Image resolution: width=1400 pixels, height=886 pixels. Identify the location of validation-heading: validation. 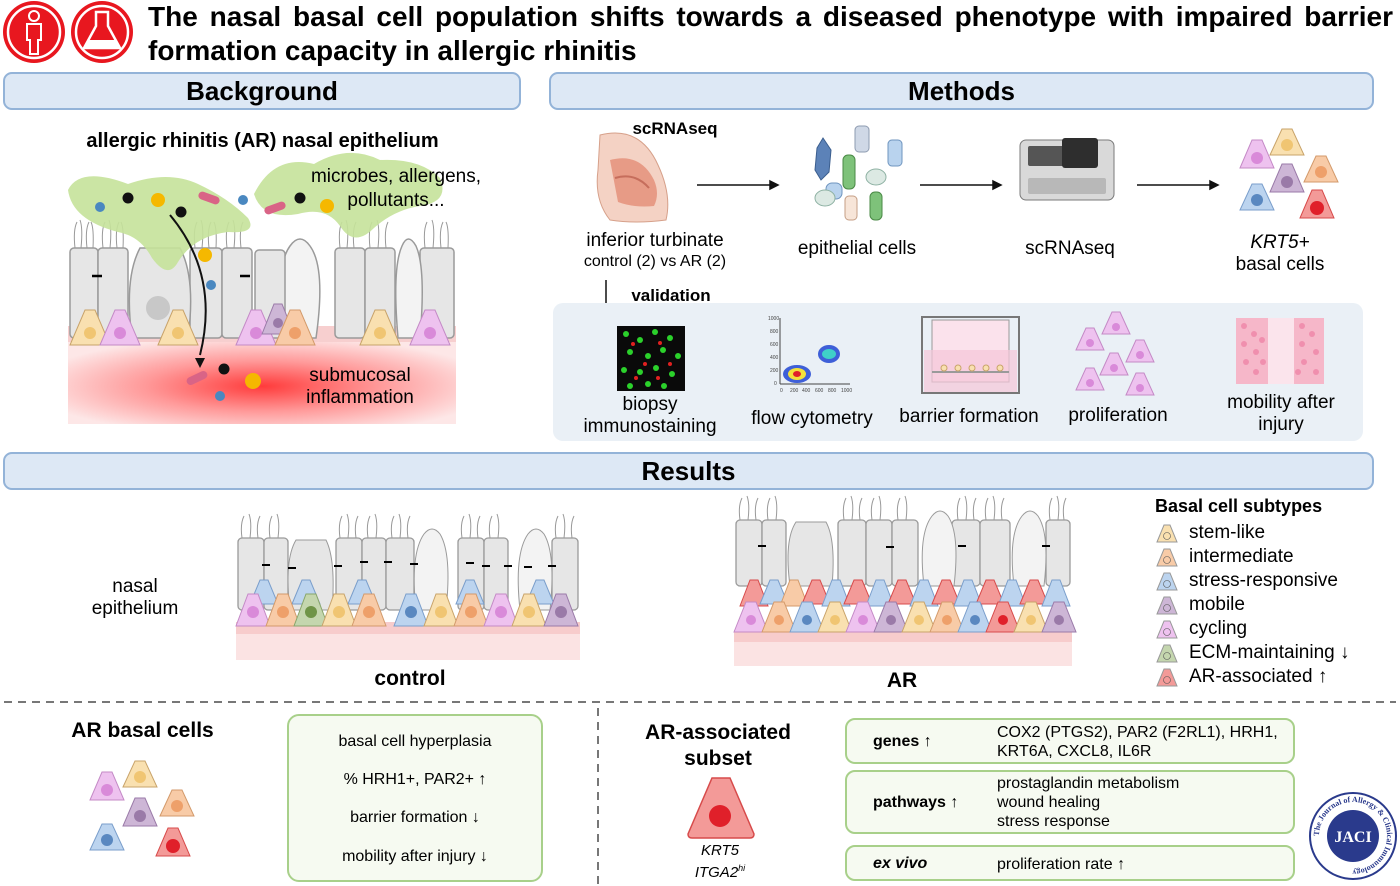
(671, 295).